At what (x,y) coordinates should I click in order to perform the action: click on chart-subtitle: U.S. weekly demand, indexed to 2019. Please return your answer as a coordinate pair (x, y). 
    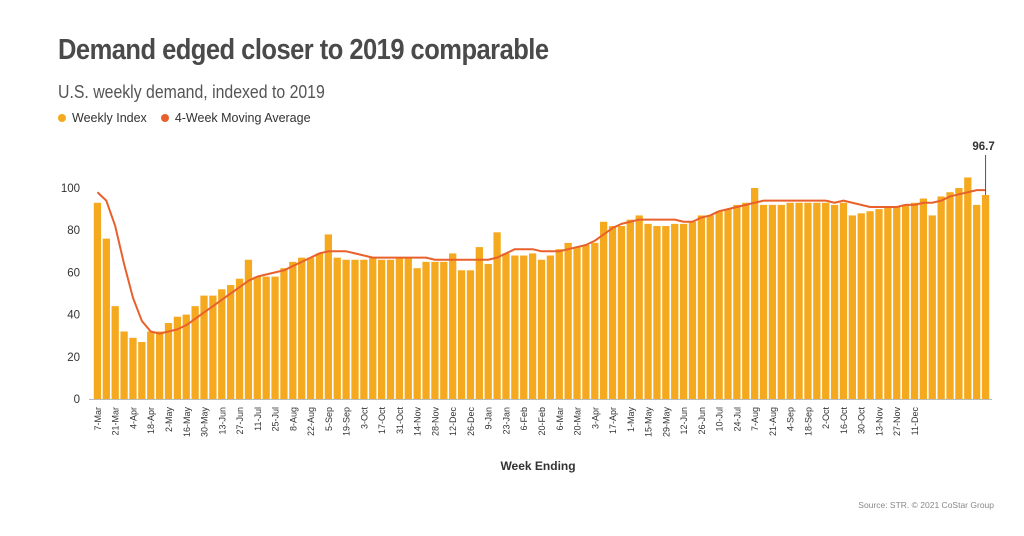
    Looking at the image, I should click on (191, 92).